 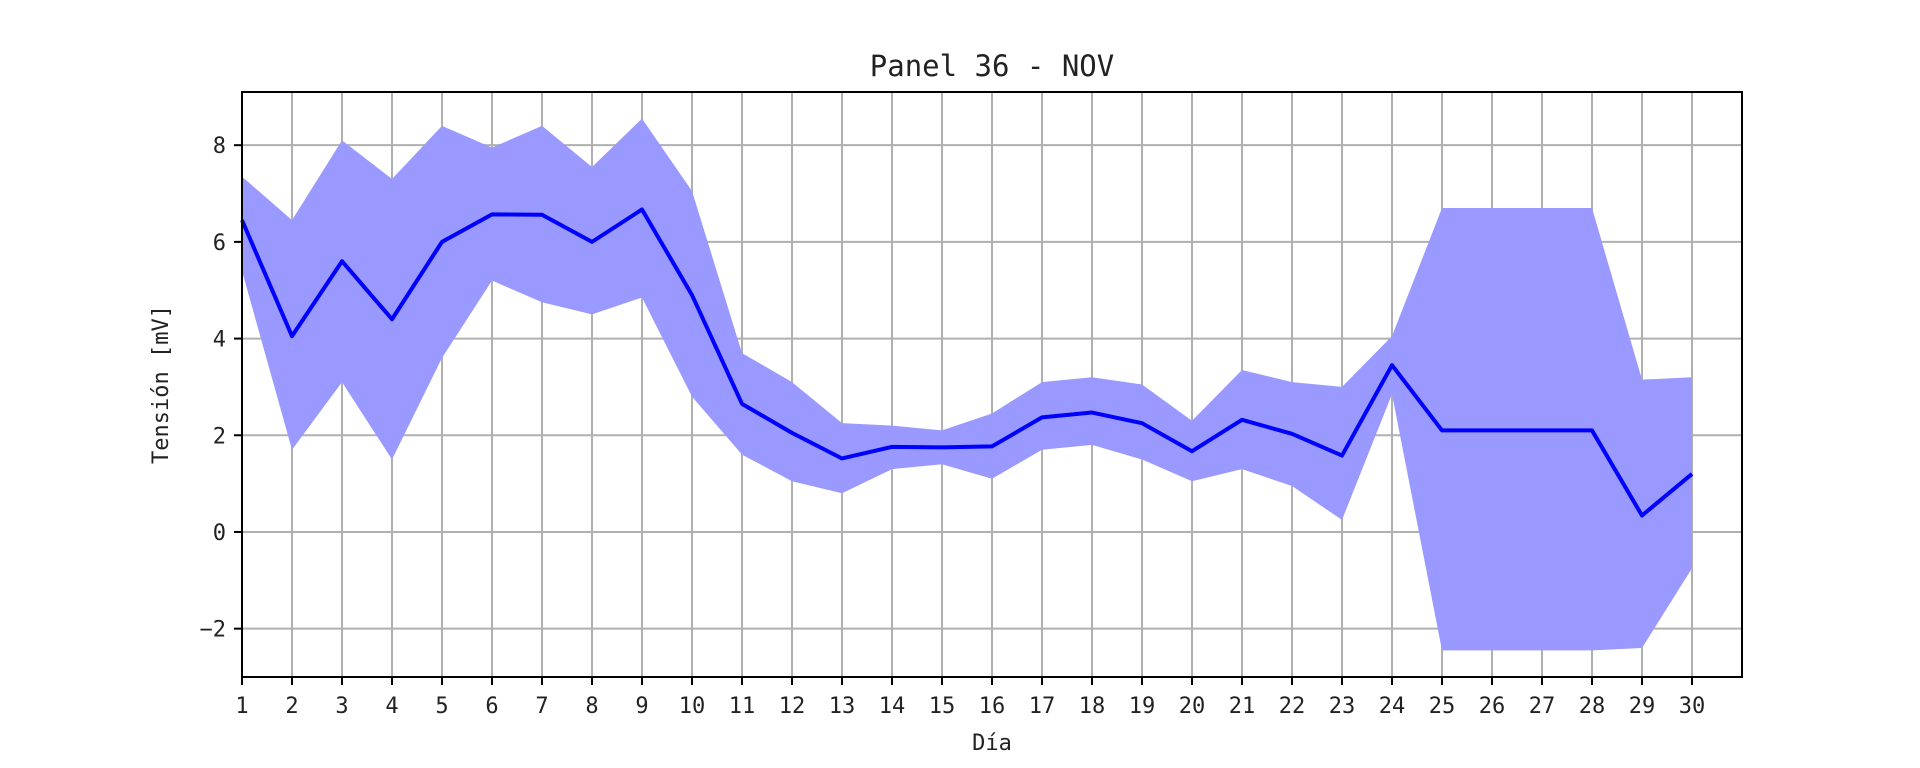 I want to click on x-tick-label: 29, so click(x=1642, y=706).